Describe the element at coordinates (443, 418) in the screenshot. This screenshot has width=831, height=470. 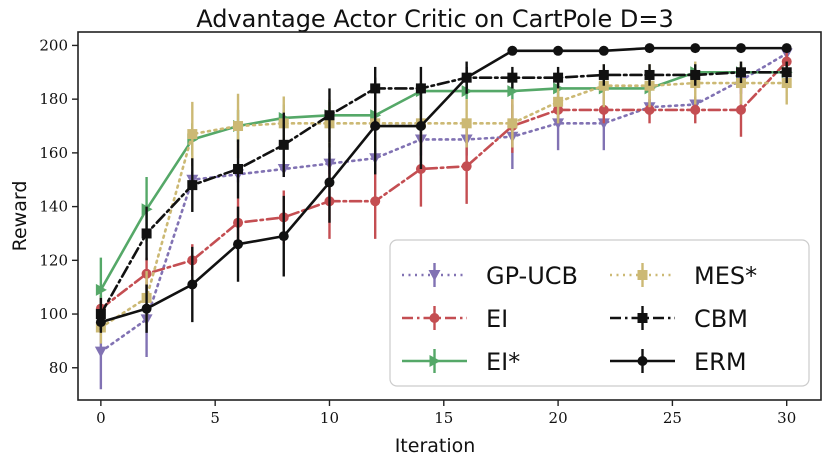
I see `x-tick-label: 15` at that location.